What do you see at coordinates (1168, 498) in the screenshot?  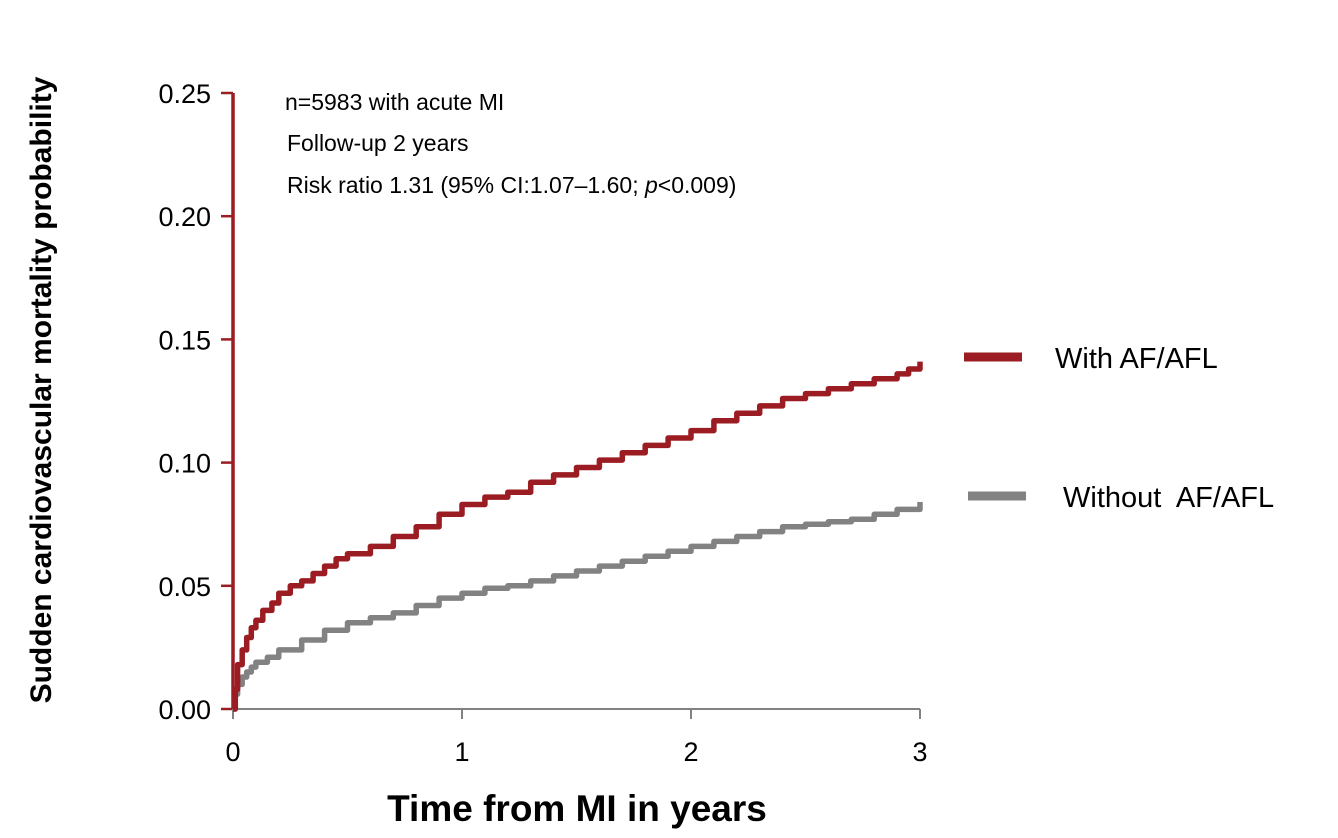 I see `legend-label-without-af: Without AF/AFL` at bounding box center [1168, 498].